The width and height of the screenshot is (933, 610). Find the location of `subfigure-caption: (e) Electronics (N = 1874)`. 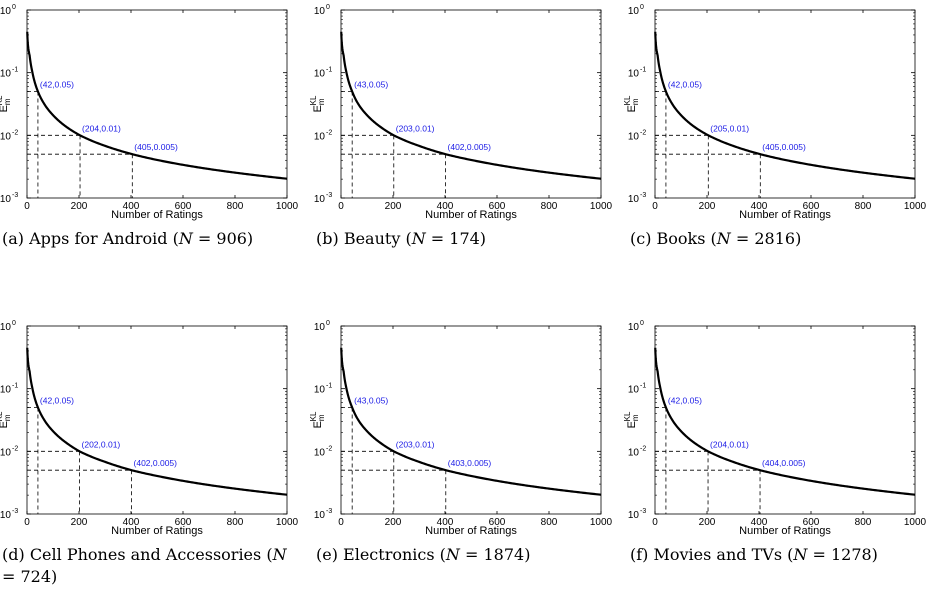

subfigure-caption: (e) Electronics (N = 1874) is located at coordinates (466, 555).